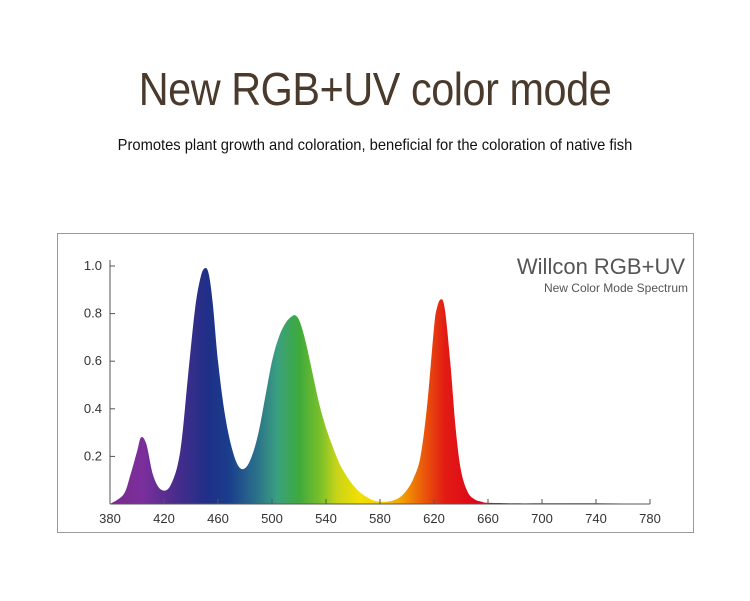 This screenshot has width=750, height=601. Describe the element at coordinates (380, 518) in the screenshot. I see `x-tick-label: 580` at that location.